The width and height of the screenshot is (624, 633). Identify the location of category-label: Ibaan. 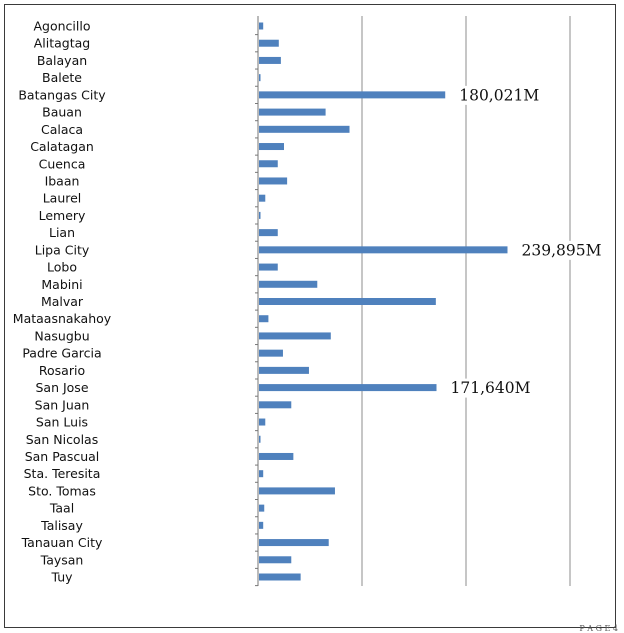
(62, 180).